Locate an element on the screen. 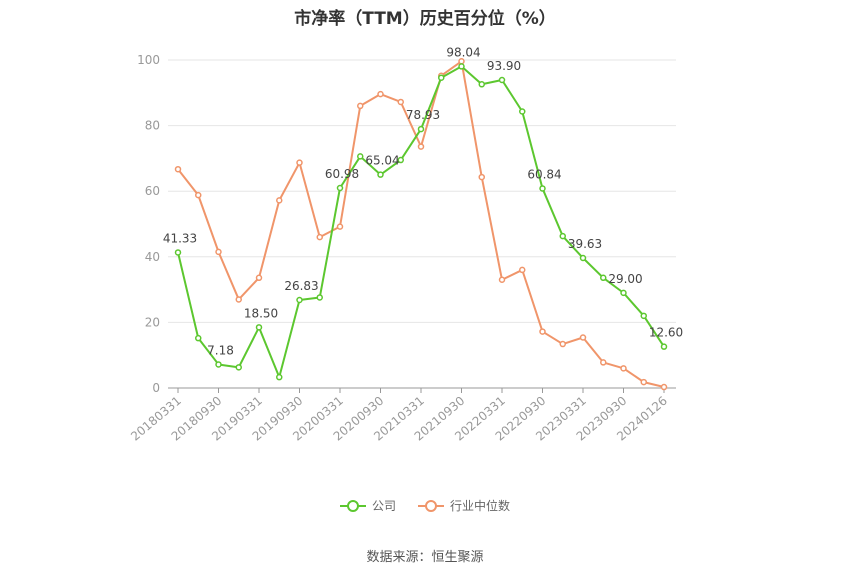 The width and height of the screenshot is (850, 575). data-label: 41.33 is located at coordinates (180, 238).